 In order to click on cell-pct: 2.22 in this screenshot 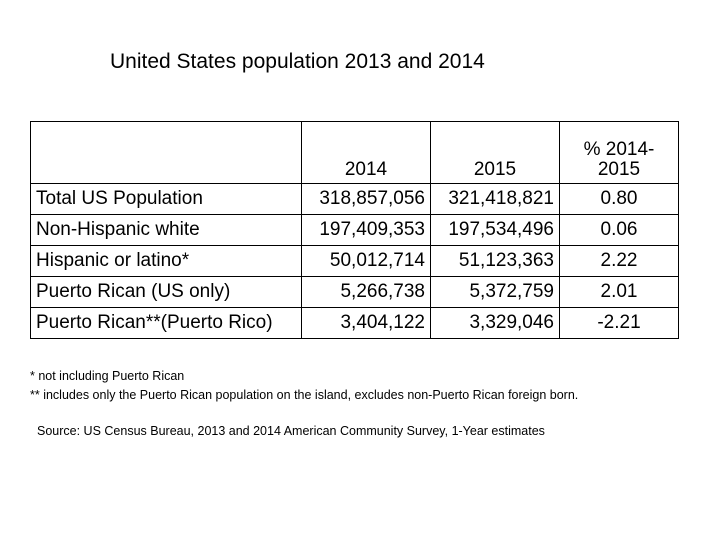, I will do `click(619, 261)`.